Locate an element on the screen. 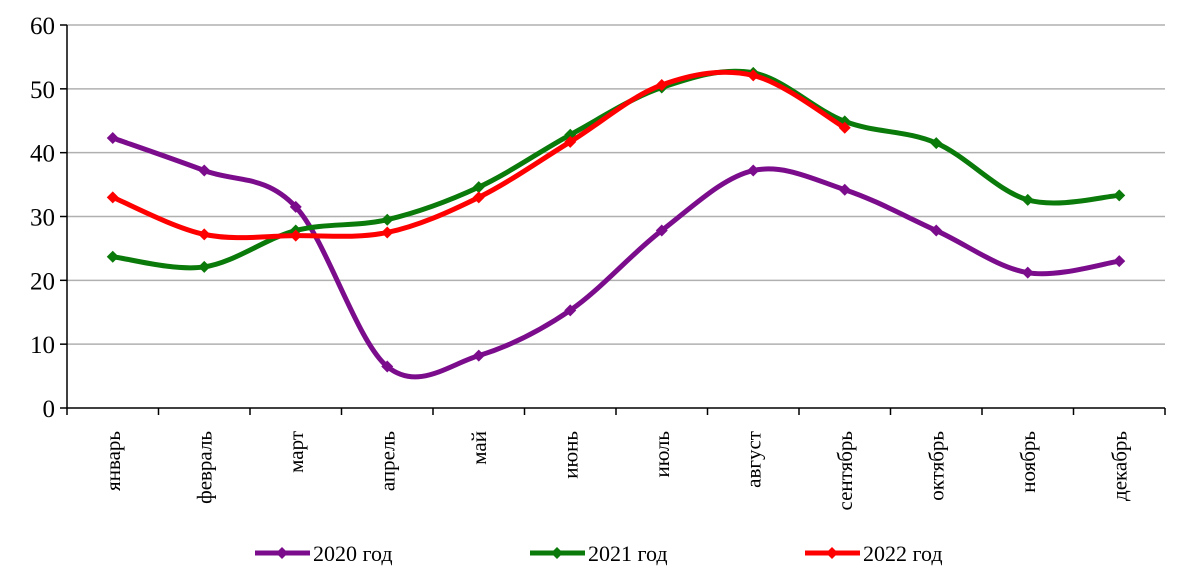 The width and height of the screenshot is (1185, 571). y-tick-label: 10 is located at coordinates (42, 345).